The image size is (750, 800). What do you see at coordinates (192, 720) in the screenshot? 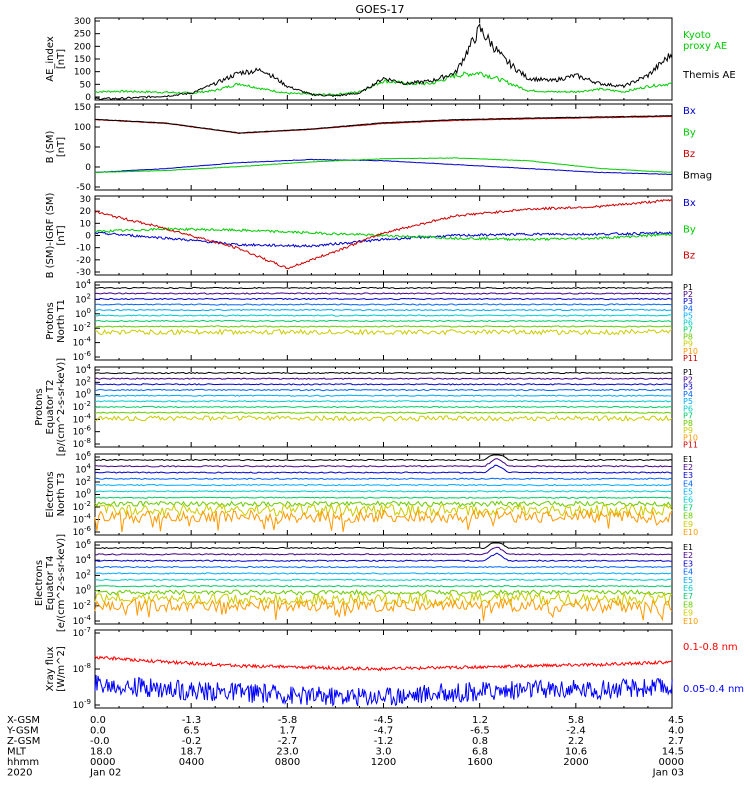
I see `ephemeris-value: -1.3` at bounding box center [192, 720].